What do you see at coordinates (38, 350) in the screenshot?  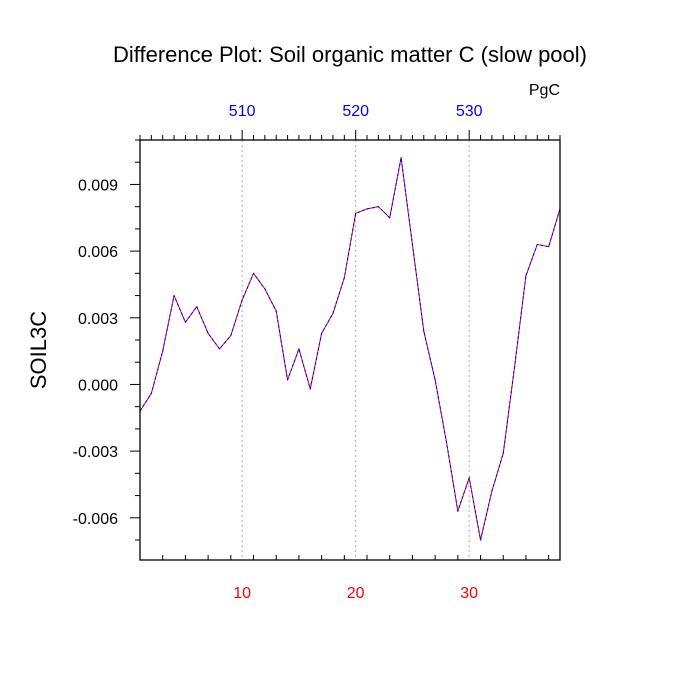 I see `y-axis-title: SOIL3C` at bounding box center [38, 350].